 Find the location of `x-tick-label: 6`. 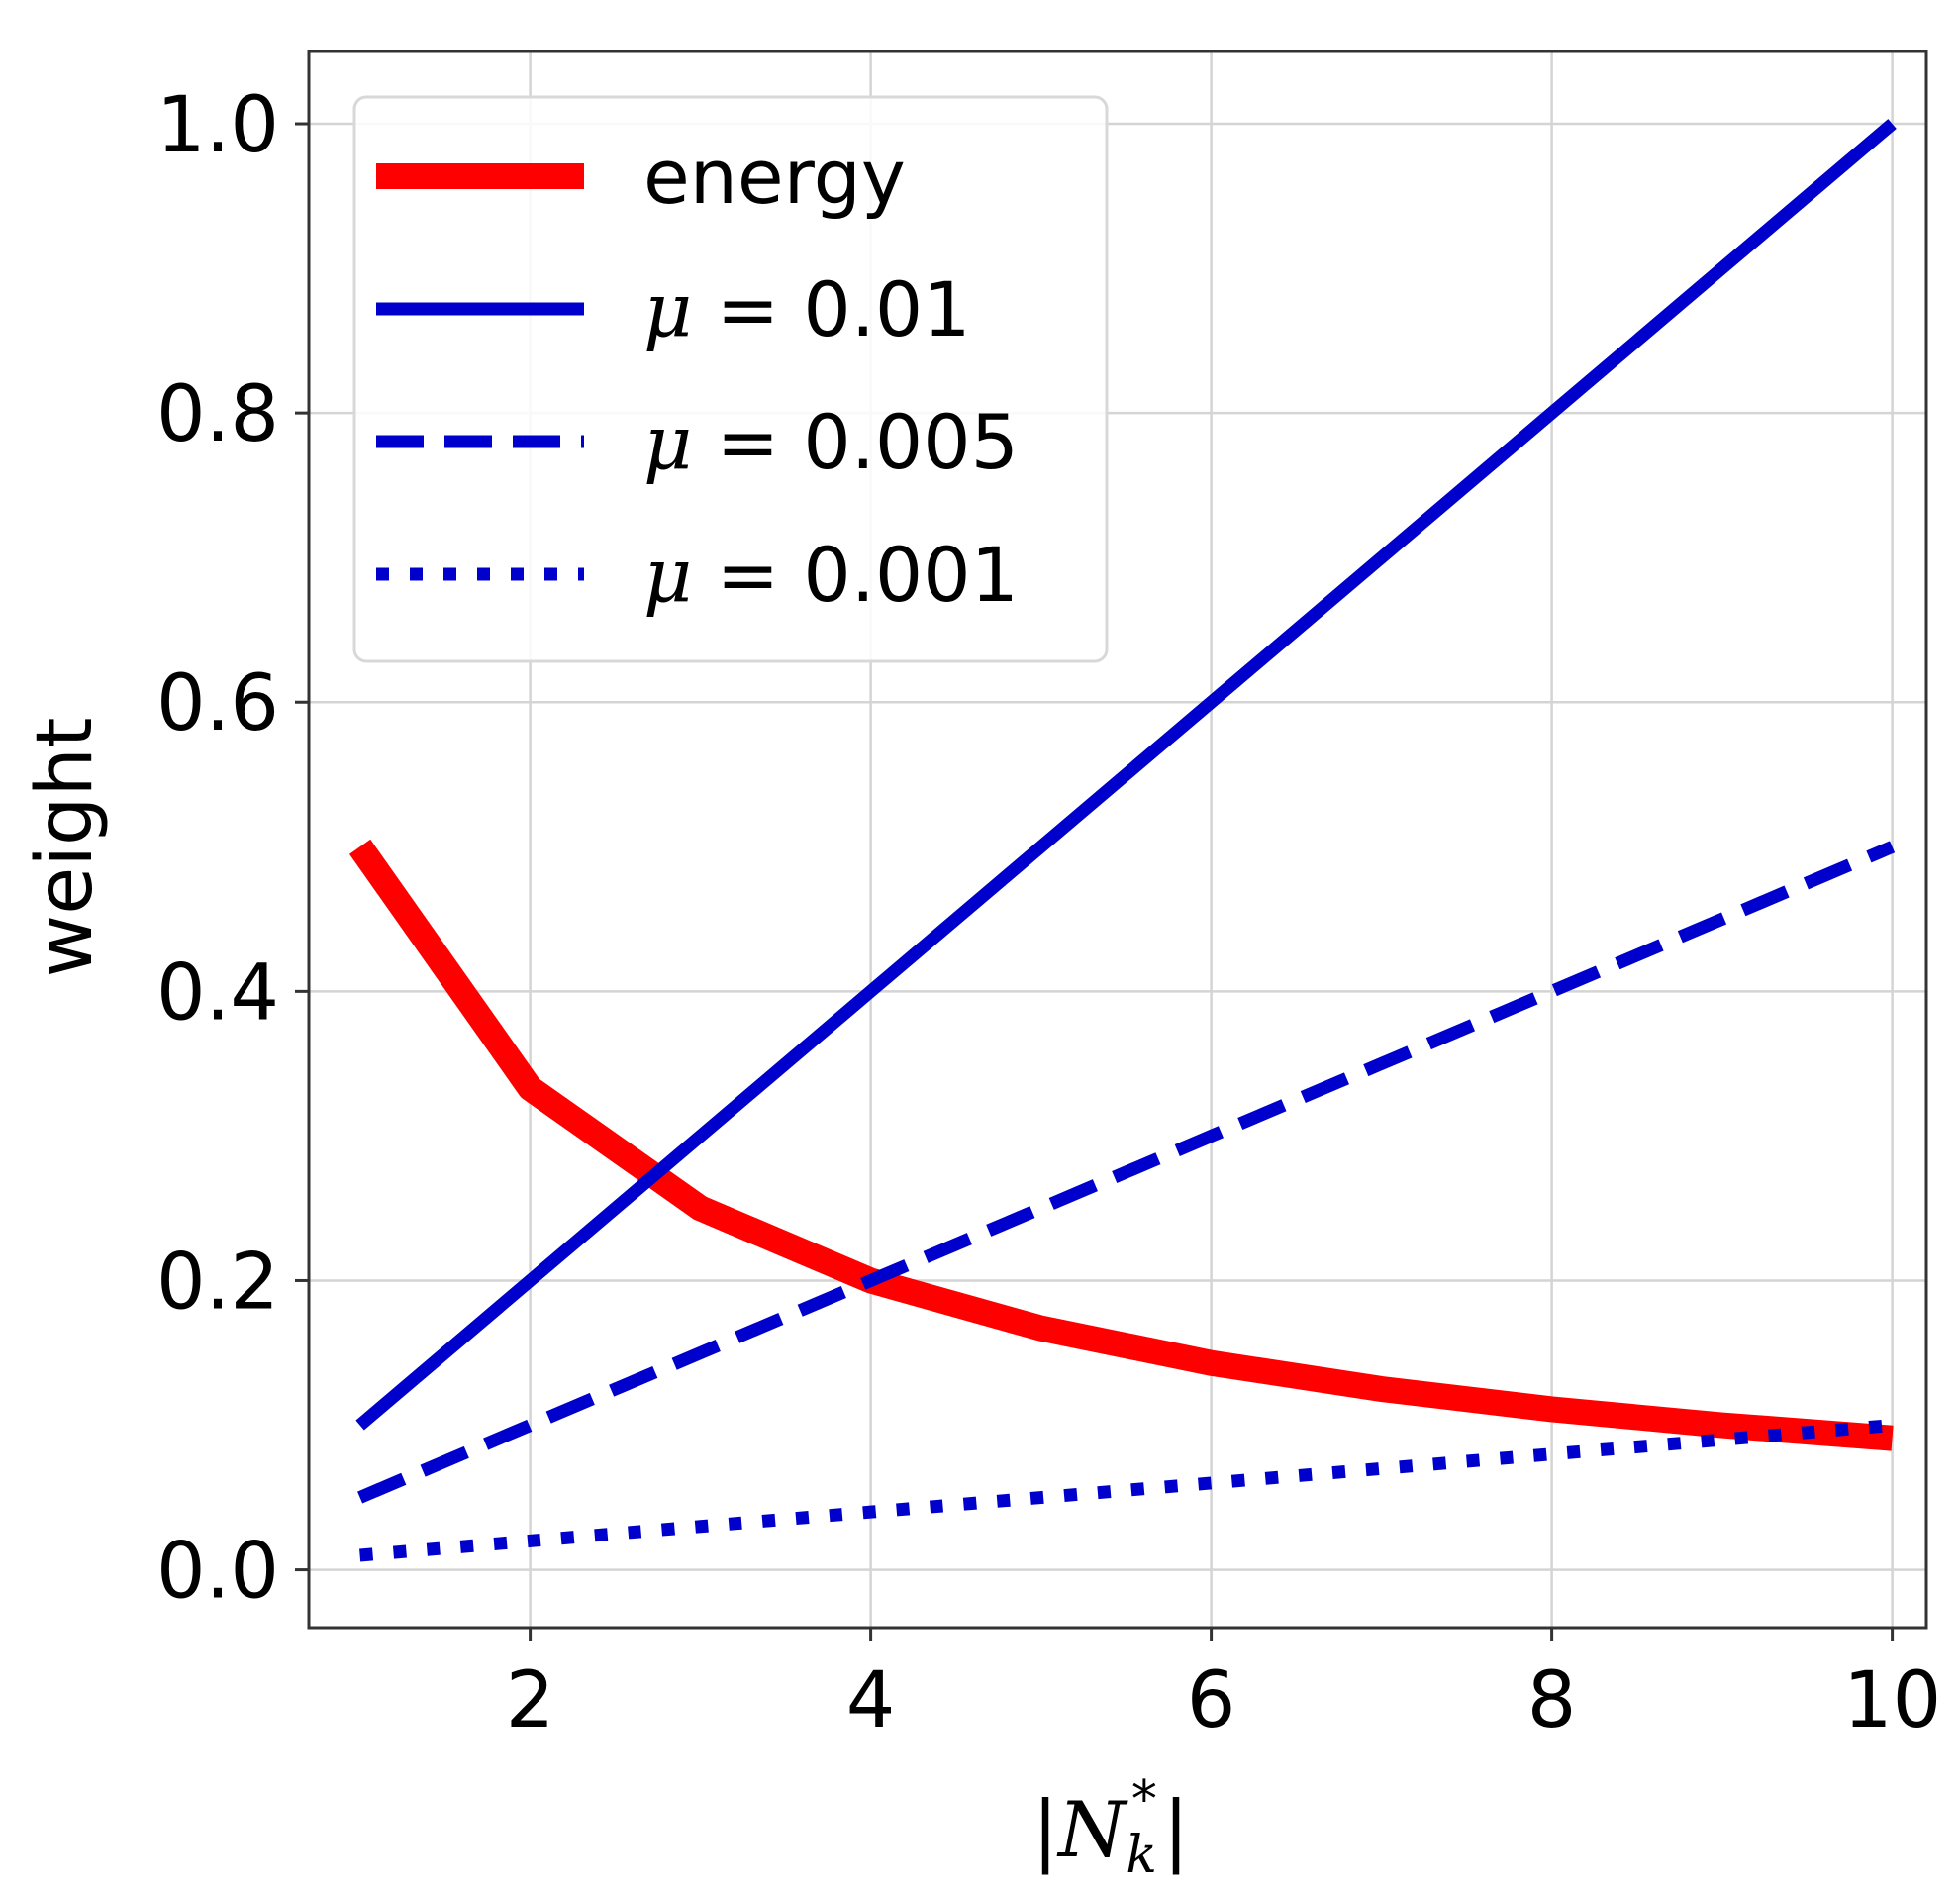

x-tick-label: 6 is located at coordinates (1211, 1701).